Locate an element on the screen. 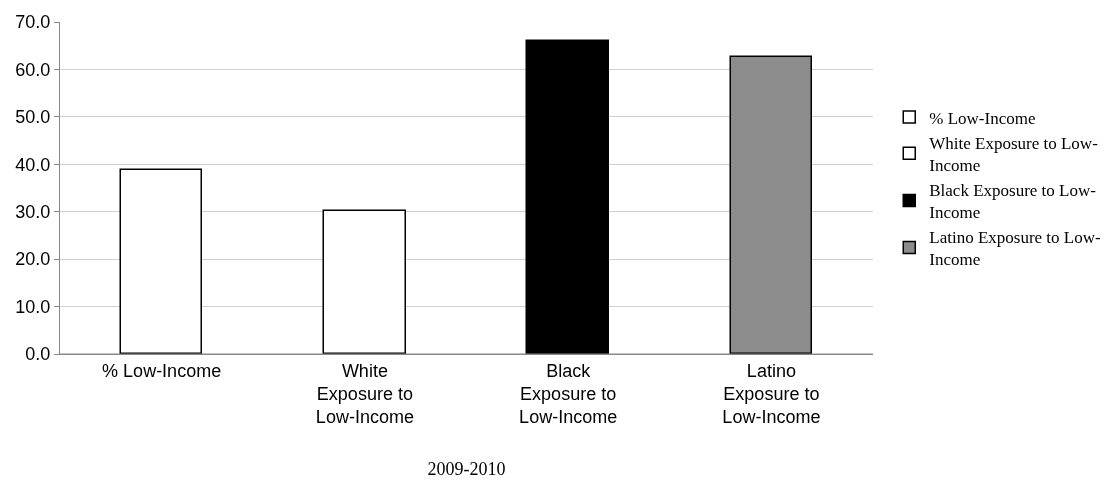 This screenshot has height=487, width=1118. y-tick-label: 70.0 is located at coordinates (33, 22).